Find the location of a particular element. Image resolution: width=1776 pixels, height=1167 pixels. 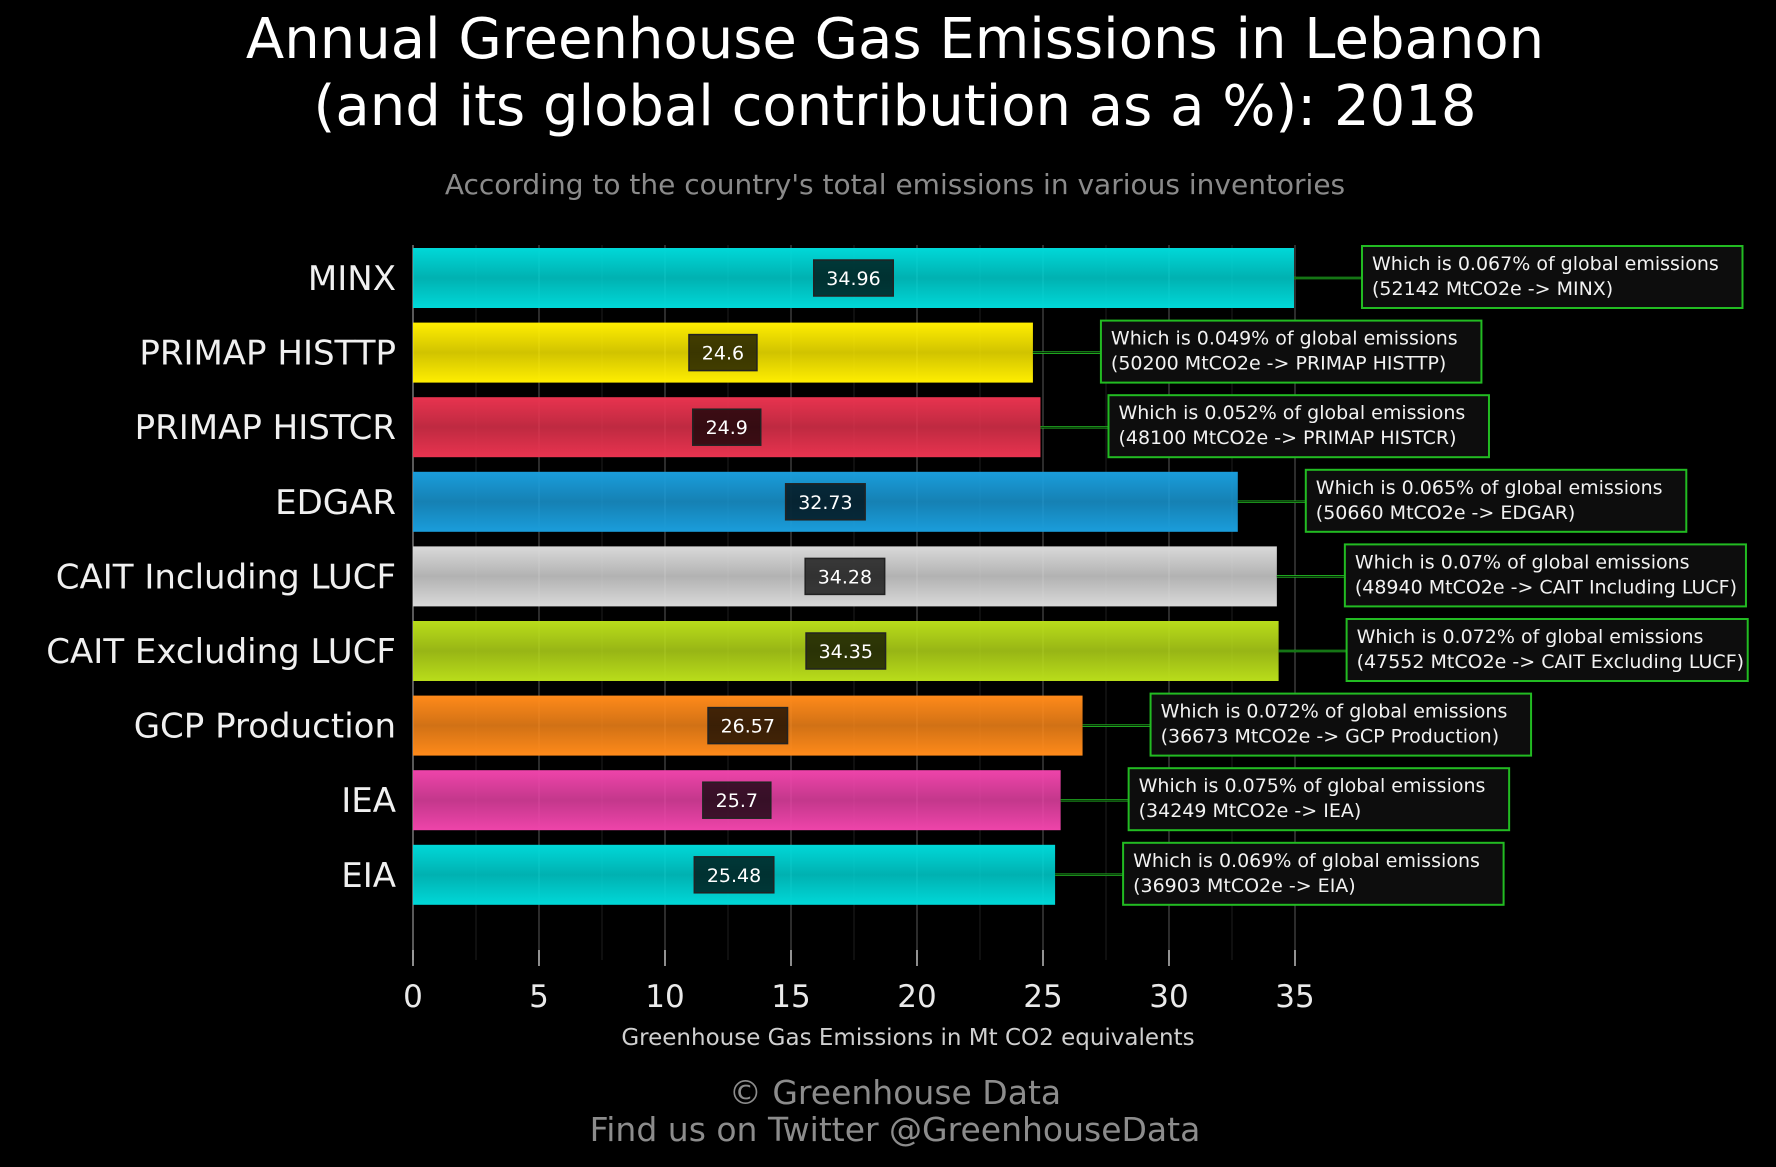

category-label: IEA is located at coordinates (368, 801).